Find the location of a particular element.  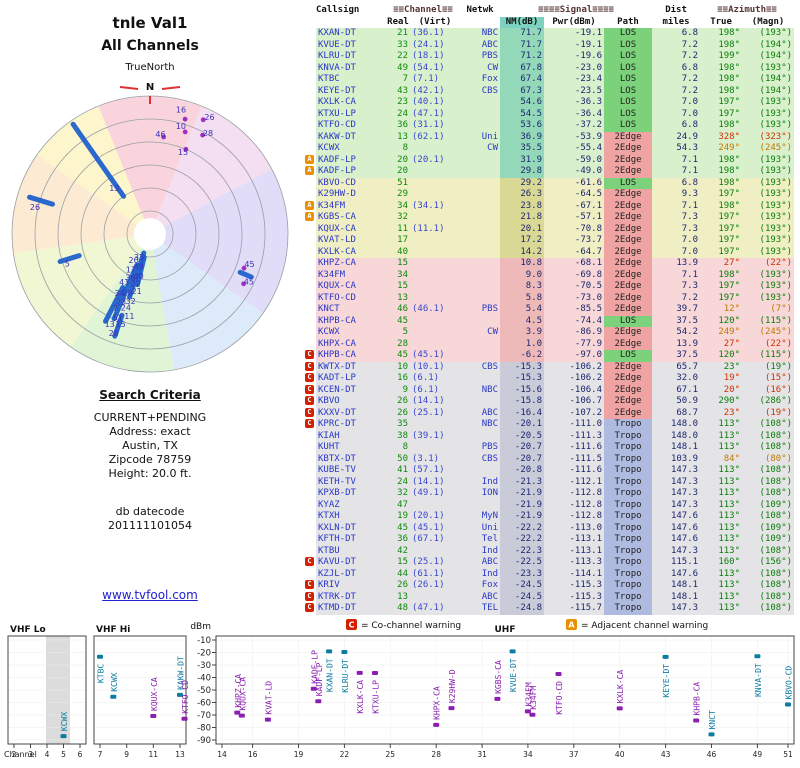

cell-power: -53.9 is located at coordinates (574, 137).